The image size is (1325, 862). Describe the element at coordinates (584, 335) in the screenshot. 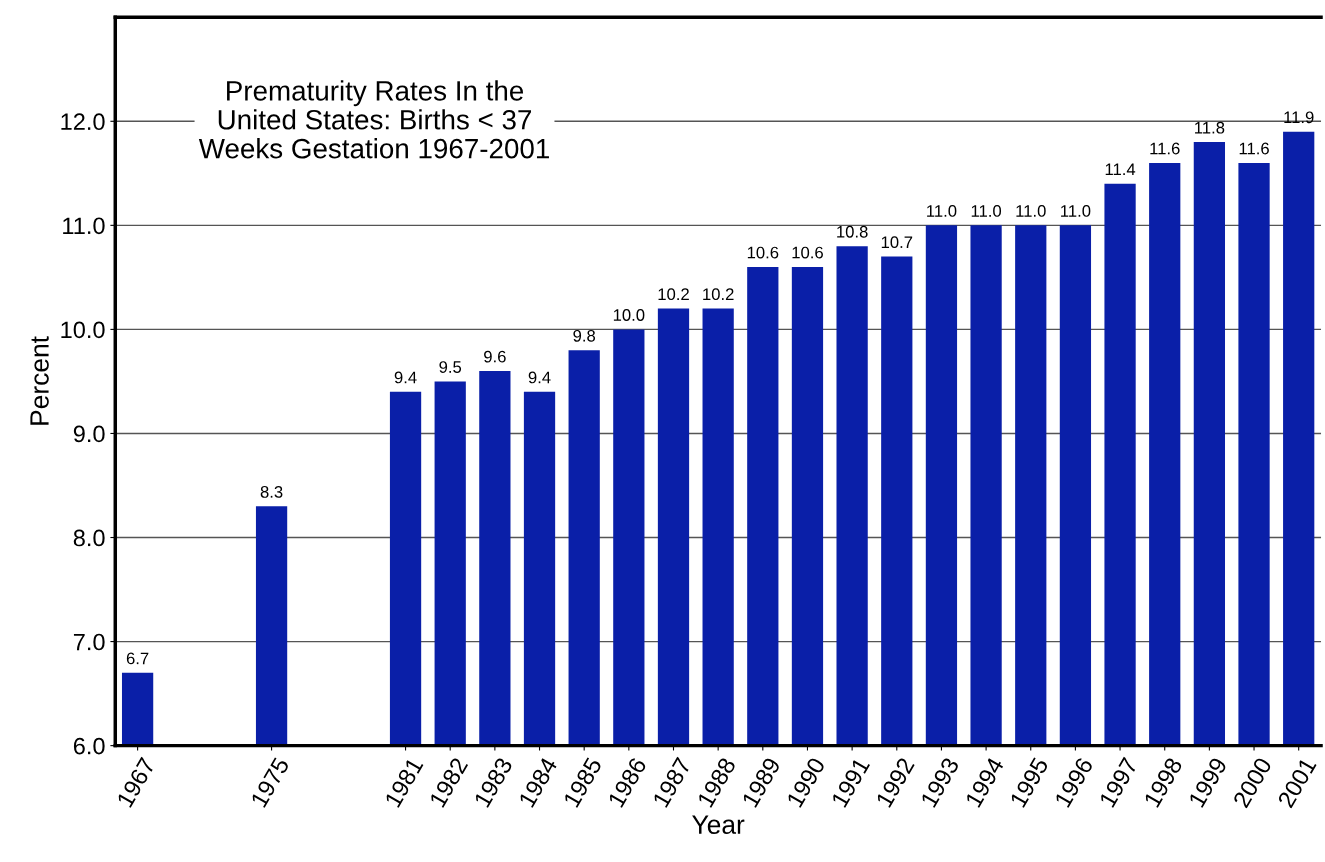

I see `data-label: 9.8` at that location.